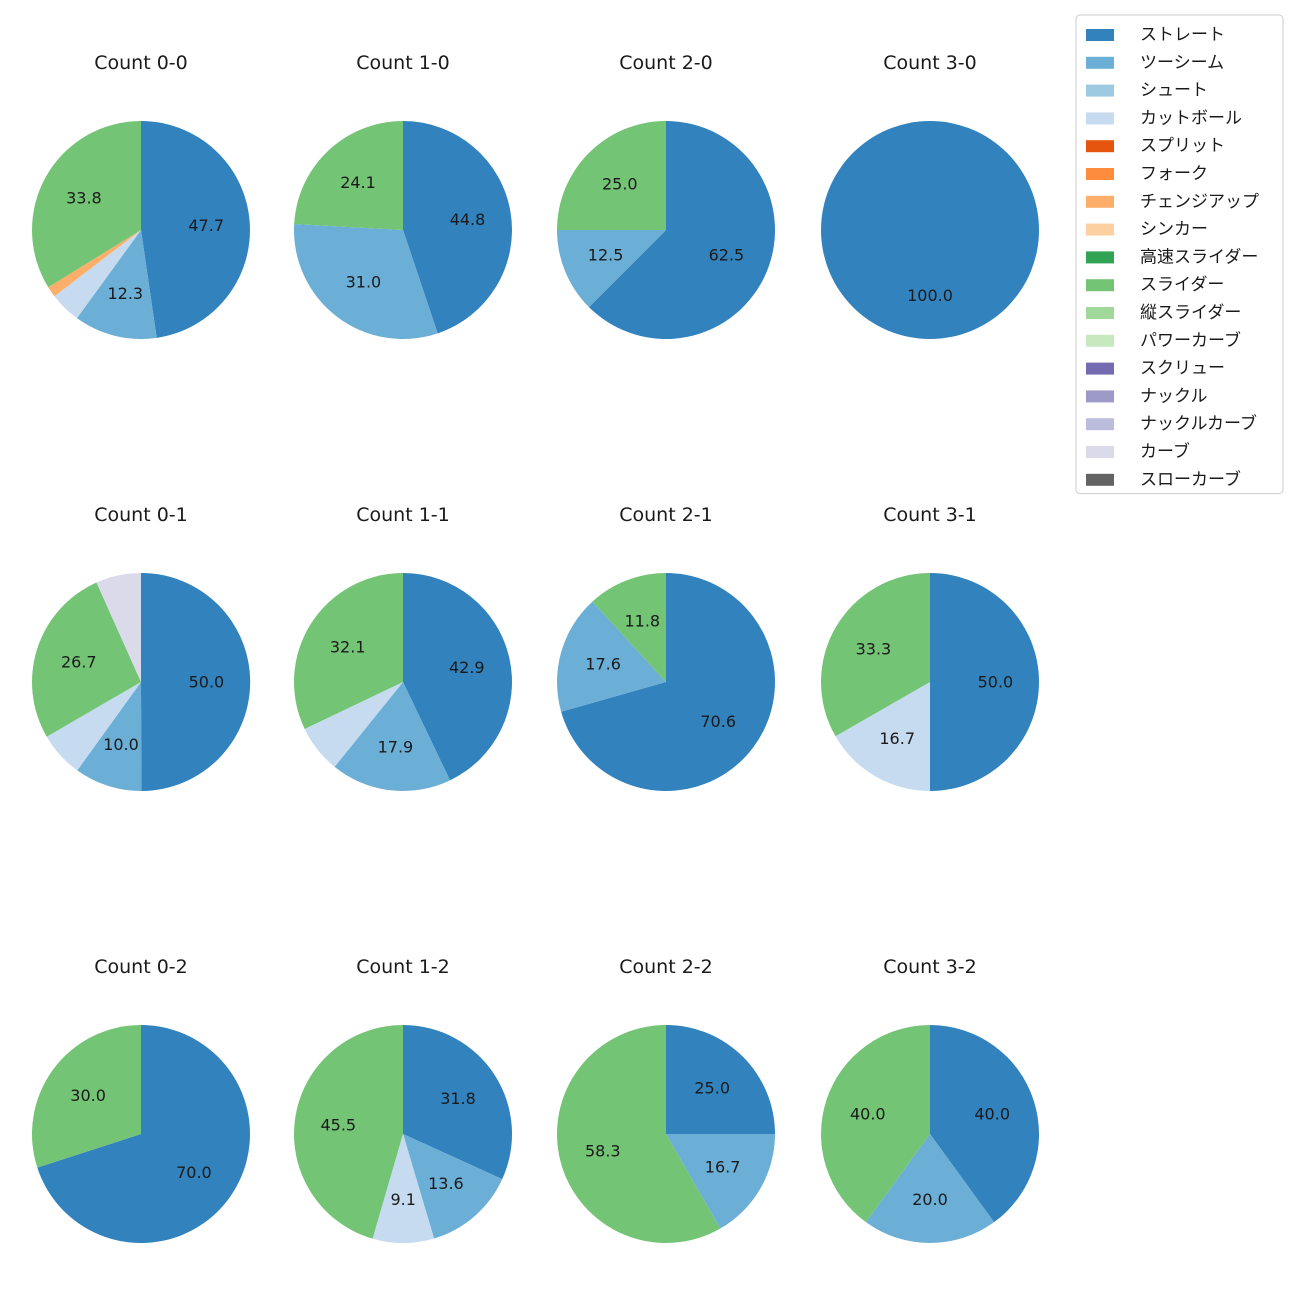  I want to click on legend-label: ストレート, so click(1182, 35).